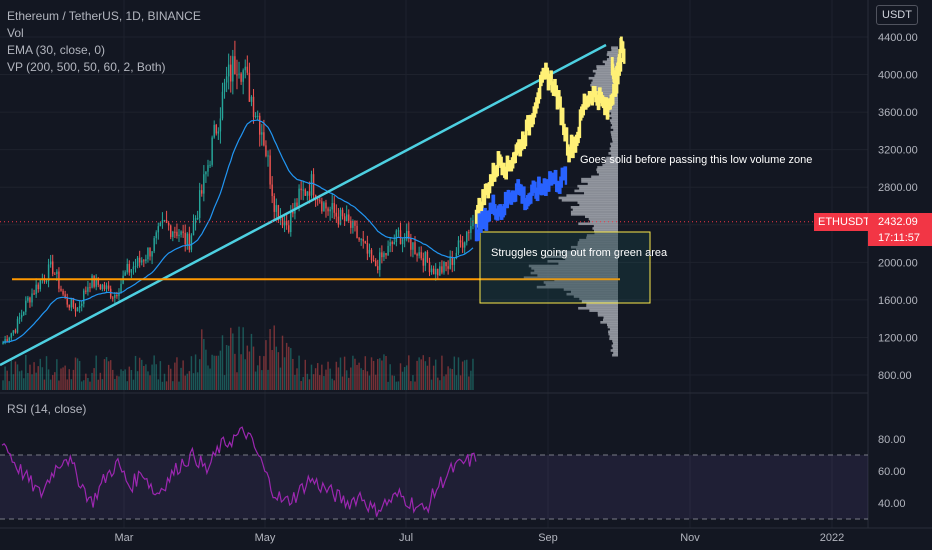  What do you see at coordinates (104, 16) in the screenshot?
I see `symbol-title: Ethereum / TetherUS, 1D, BINANCE` at bounding box center [104, 16].